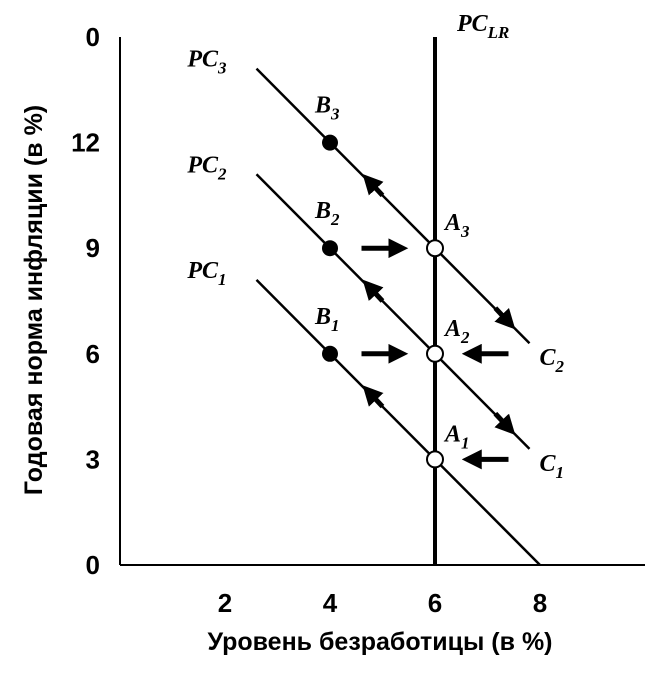 This screenshot has width=648, height=673. Describe the element at coordinates (34, 300) in the screenshot. I see `y-axis-label: Годовая норма инфляции (в %)` at that location.